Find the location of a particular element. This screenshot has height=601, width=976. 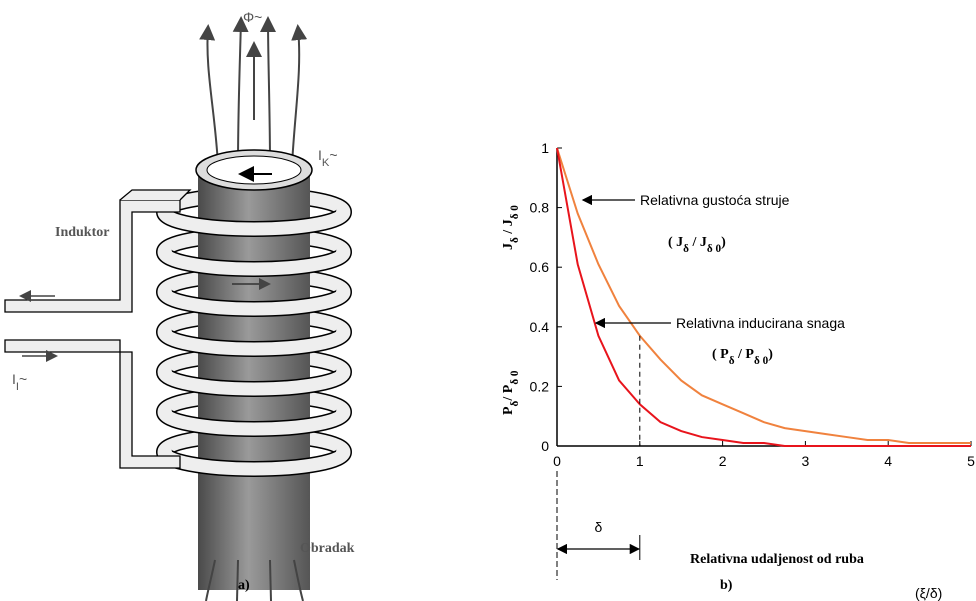

annotation-formula: ( Pδ / Pδ 0) is located at coordinates (742, 357).